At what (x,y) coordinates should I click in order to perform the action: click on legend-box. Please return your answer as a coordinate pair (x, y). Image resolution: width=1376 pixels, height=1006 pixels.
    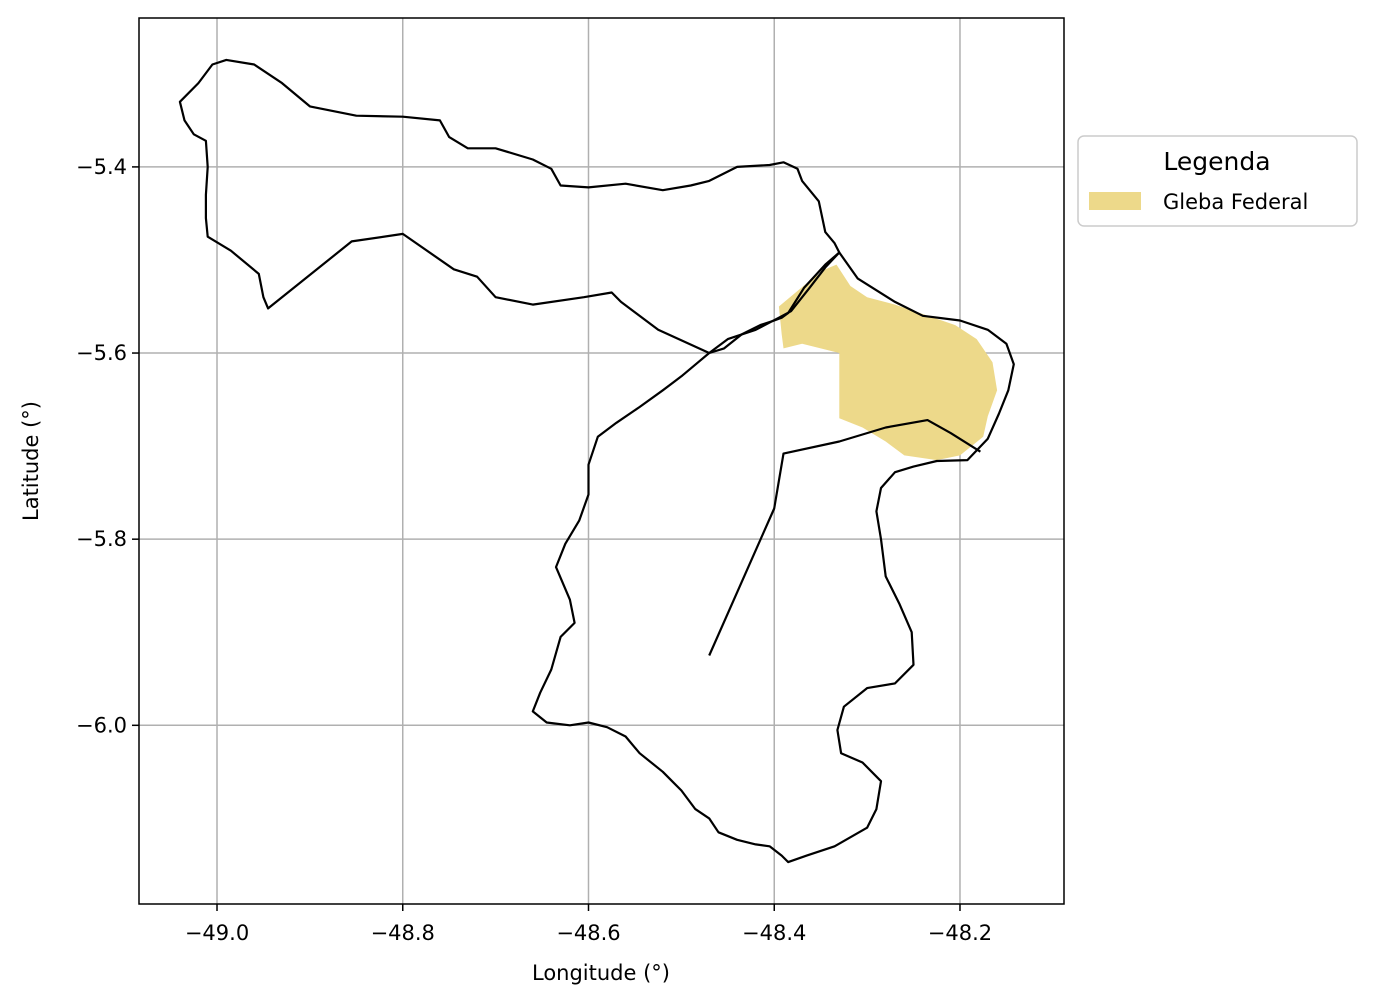
    Looking at the image, I should click on (1217, 181).